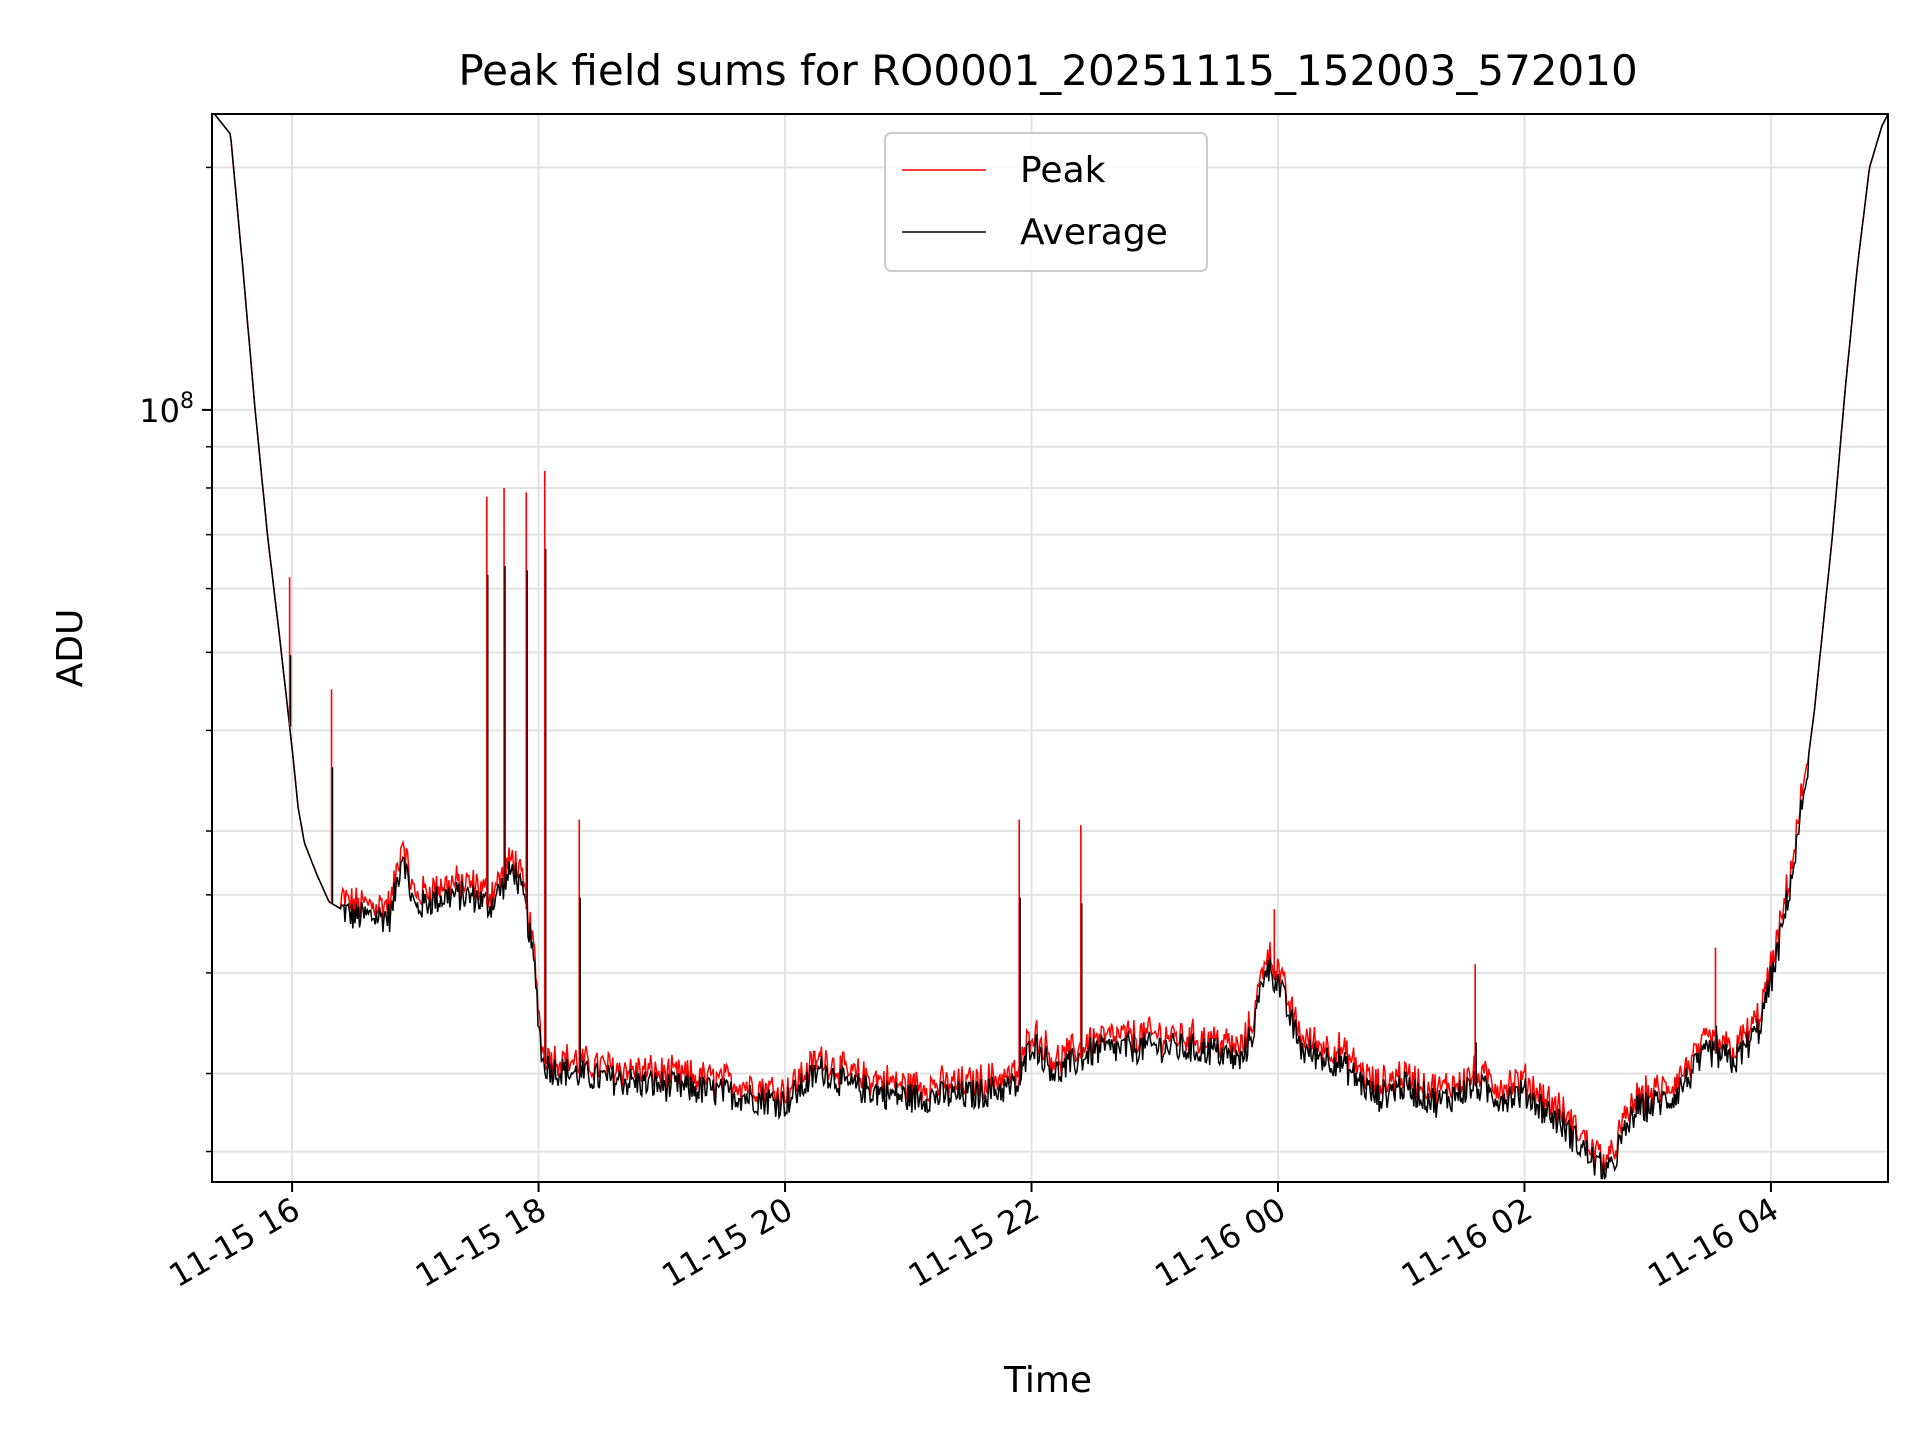 This screenshot has width=1920, height=1440. I want to click on x-tick-label: 11-15 22, so click(974, 1242).